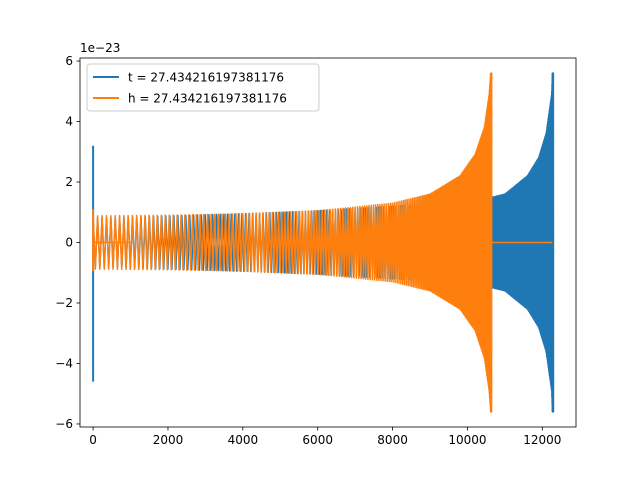 The height and width of the screenshot is (480, 640). What do you see at coordinates (64, 424) in the screenshot?
I see `y-tick-label: −6` at bounding box center [64, 424].